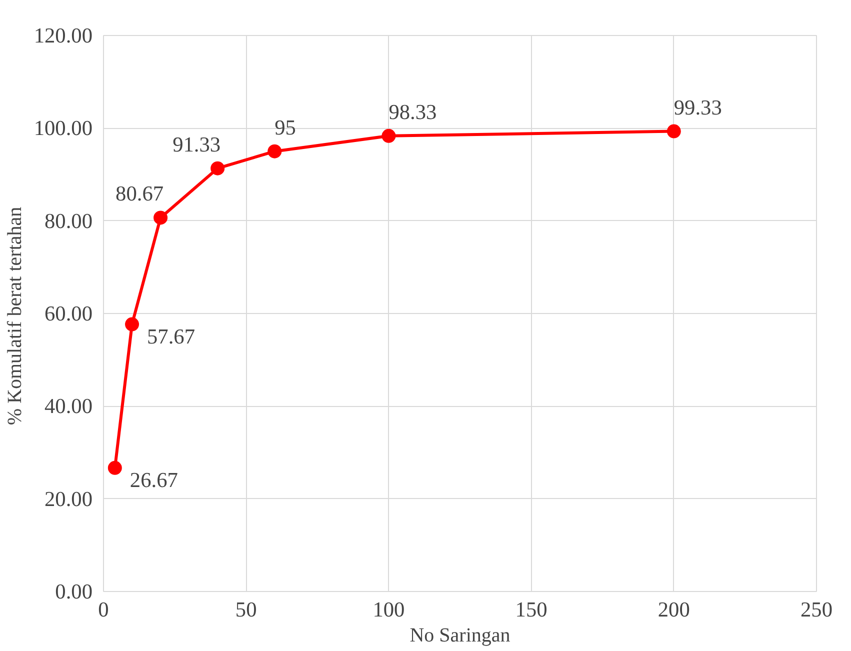 This screenshot has width=851, height=651. What do you see at coordinates (68, 220) in the screenshot?
I see `y-tick-label: 80.00` at bounding box center [68, 220].